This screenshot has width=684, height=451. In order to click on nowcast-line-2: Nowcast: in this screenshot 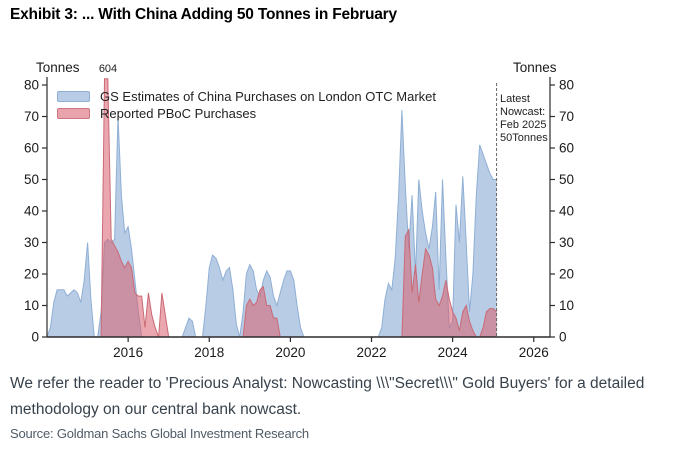, I will do `click(523, 112)`.